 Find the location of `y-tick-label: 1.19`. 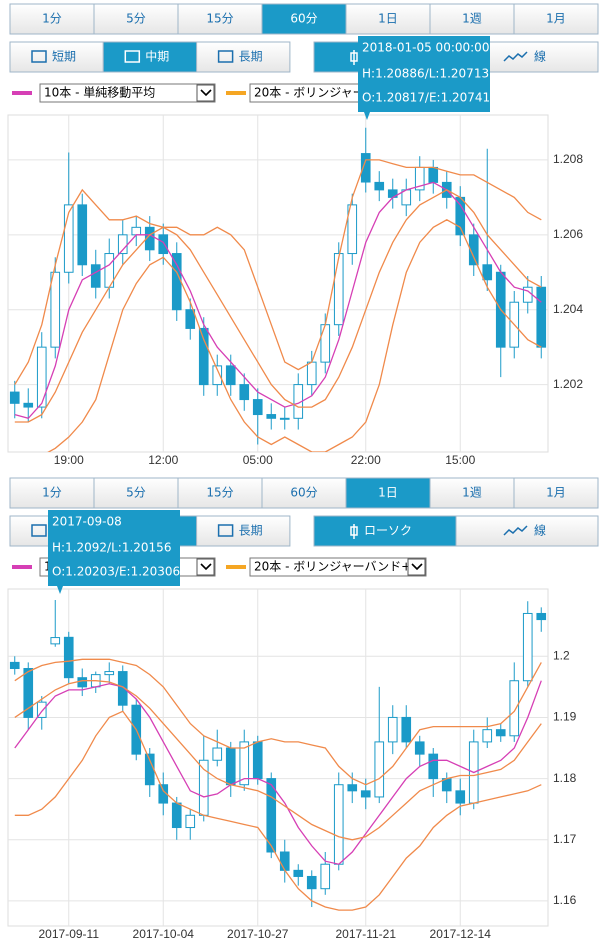

y-tick-label: 1.19 is located at coordinates (565, 717).